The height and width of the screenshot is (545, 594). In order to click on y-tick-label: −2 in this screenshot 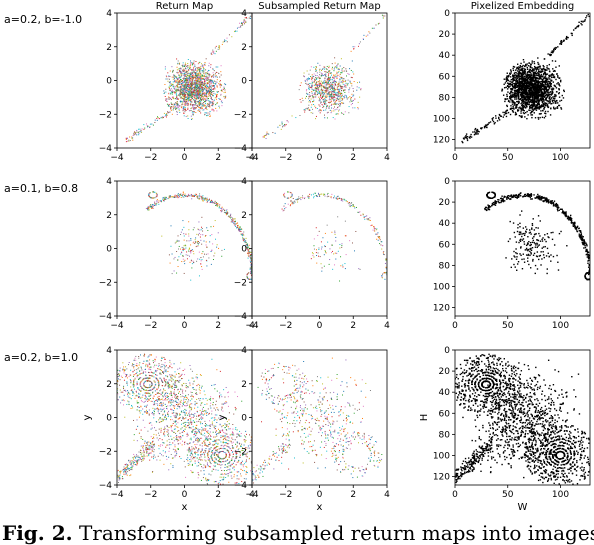, I will do `click(240, 115)`.